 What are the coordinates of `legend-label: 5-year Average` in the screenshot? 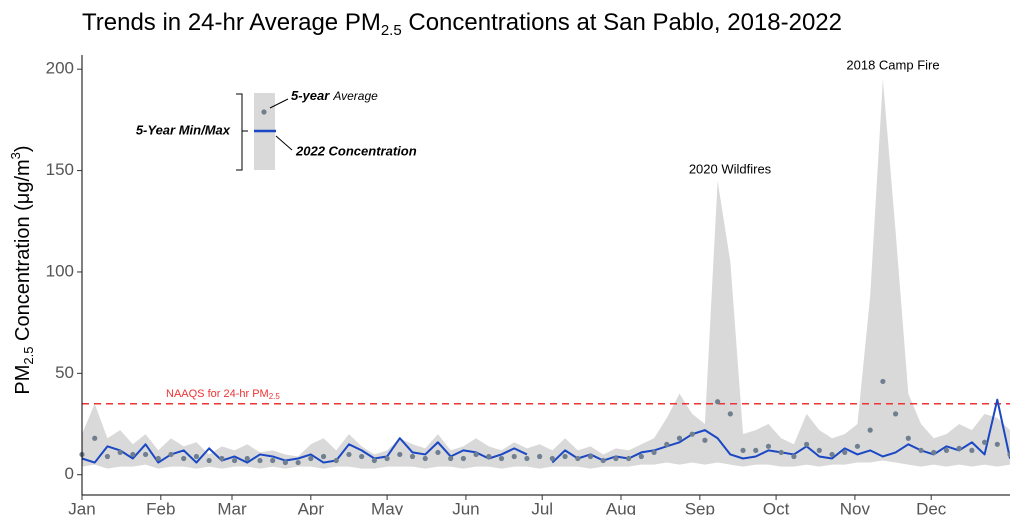 It's located at (334, 95).